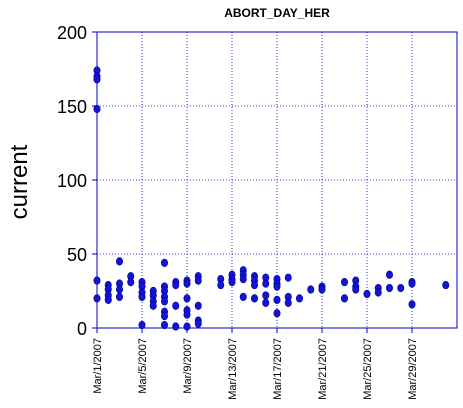 This screenshot has width=463, height=408. I want to click on chart-title: ABORT_DAY_HER, so click(277, 13).